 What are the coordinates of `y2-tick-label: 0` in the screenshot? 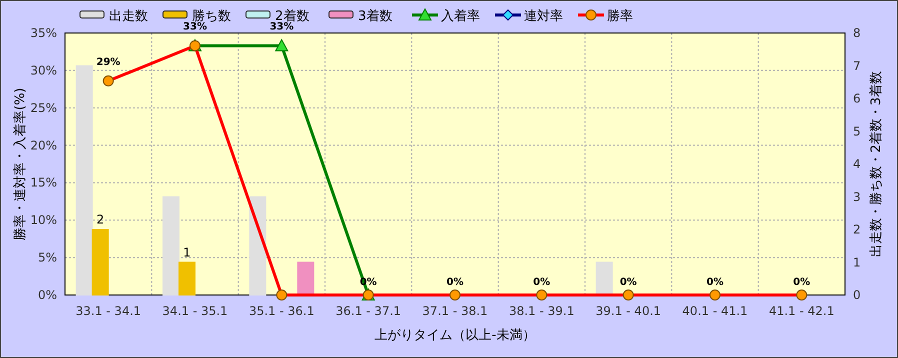 It's located at (857, 295).